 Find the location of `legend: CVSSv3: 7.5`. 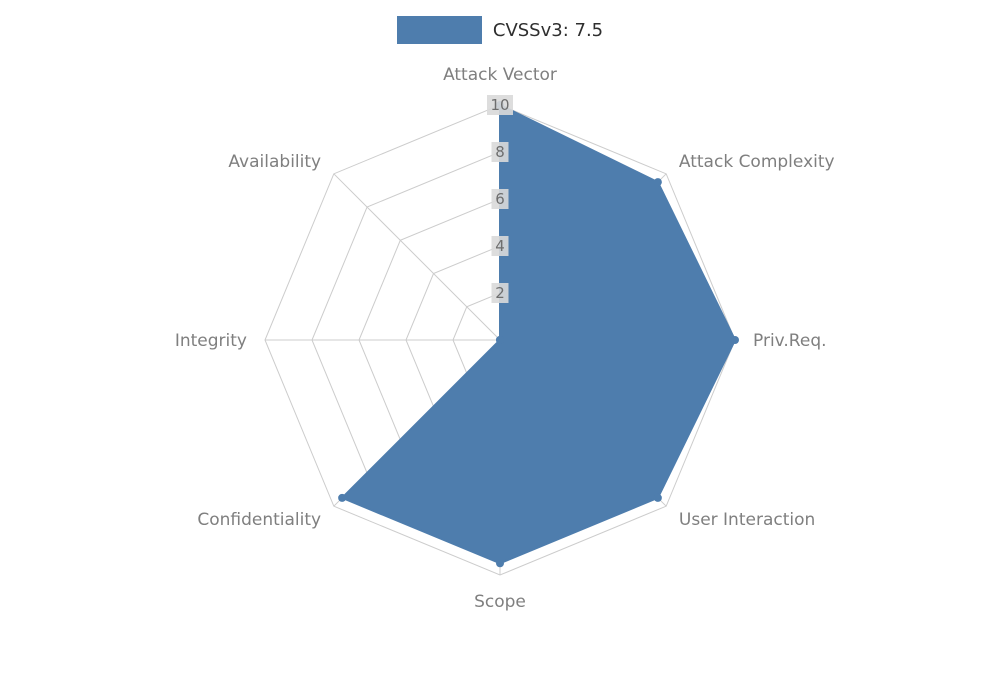

legend: CVSSv3: 7.5 is located at coordinates (500, 30).